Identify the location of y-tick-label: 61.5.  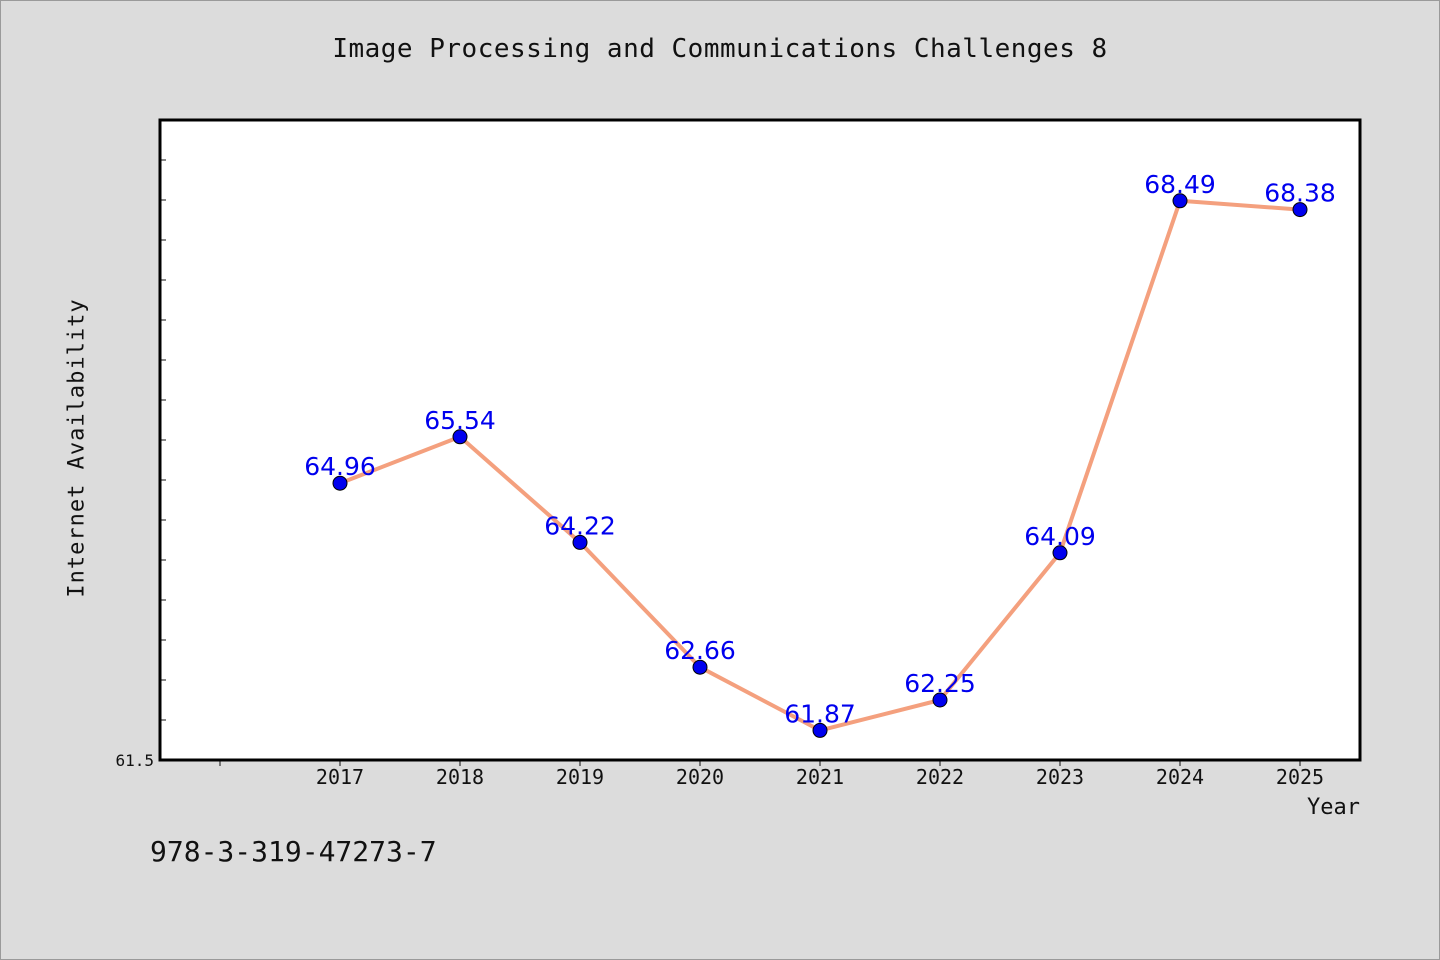
(134, 760).